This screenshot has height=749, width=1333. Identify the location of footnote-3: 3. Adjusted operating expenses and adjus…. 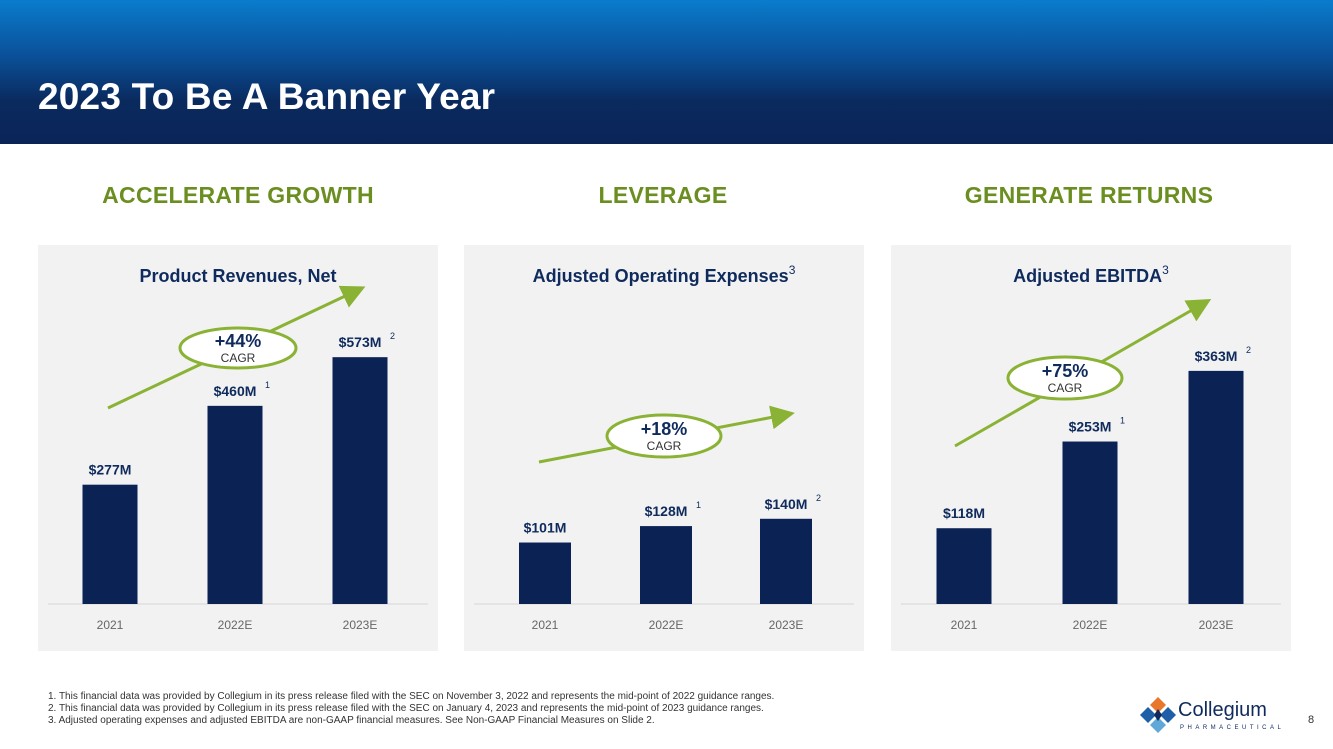
(351, 720).